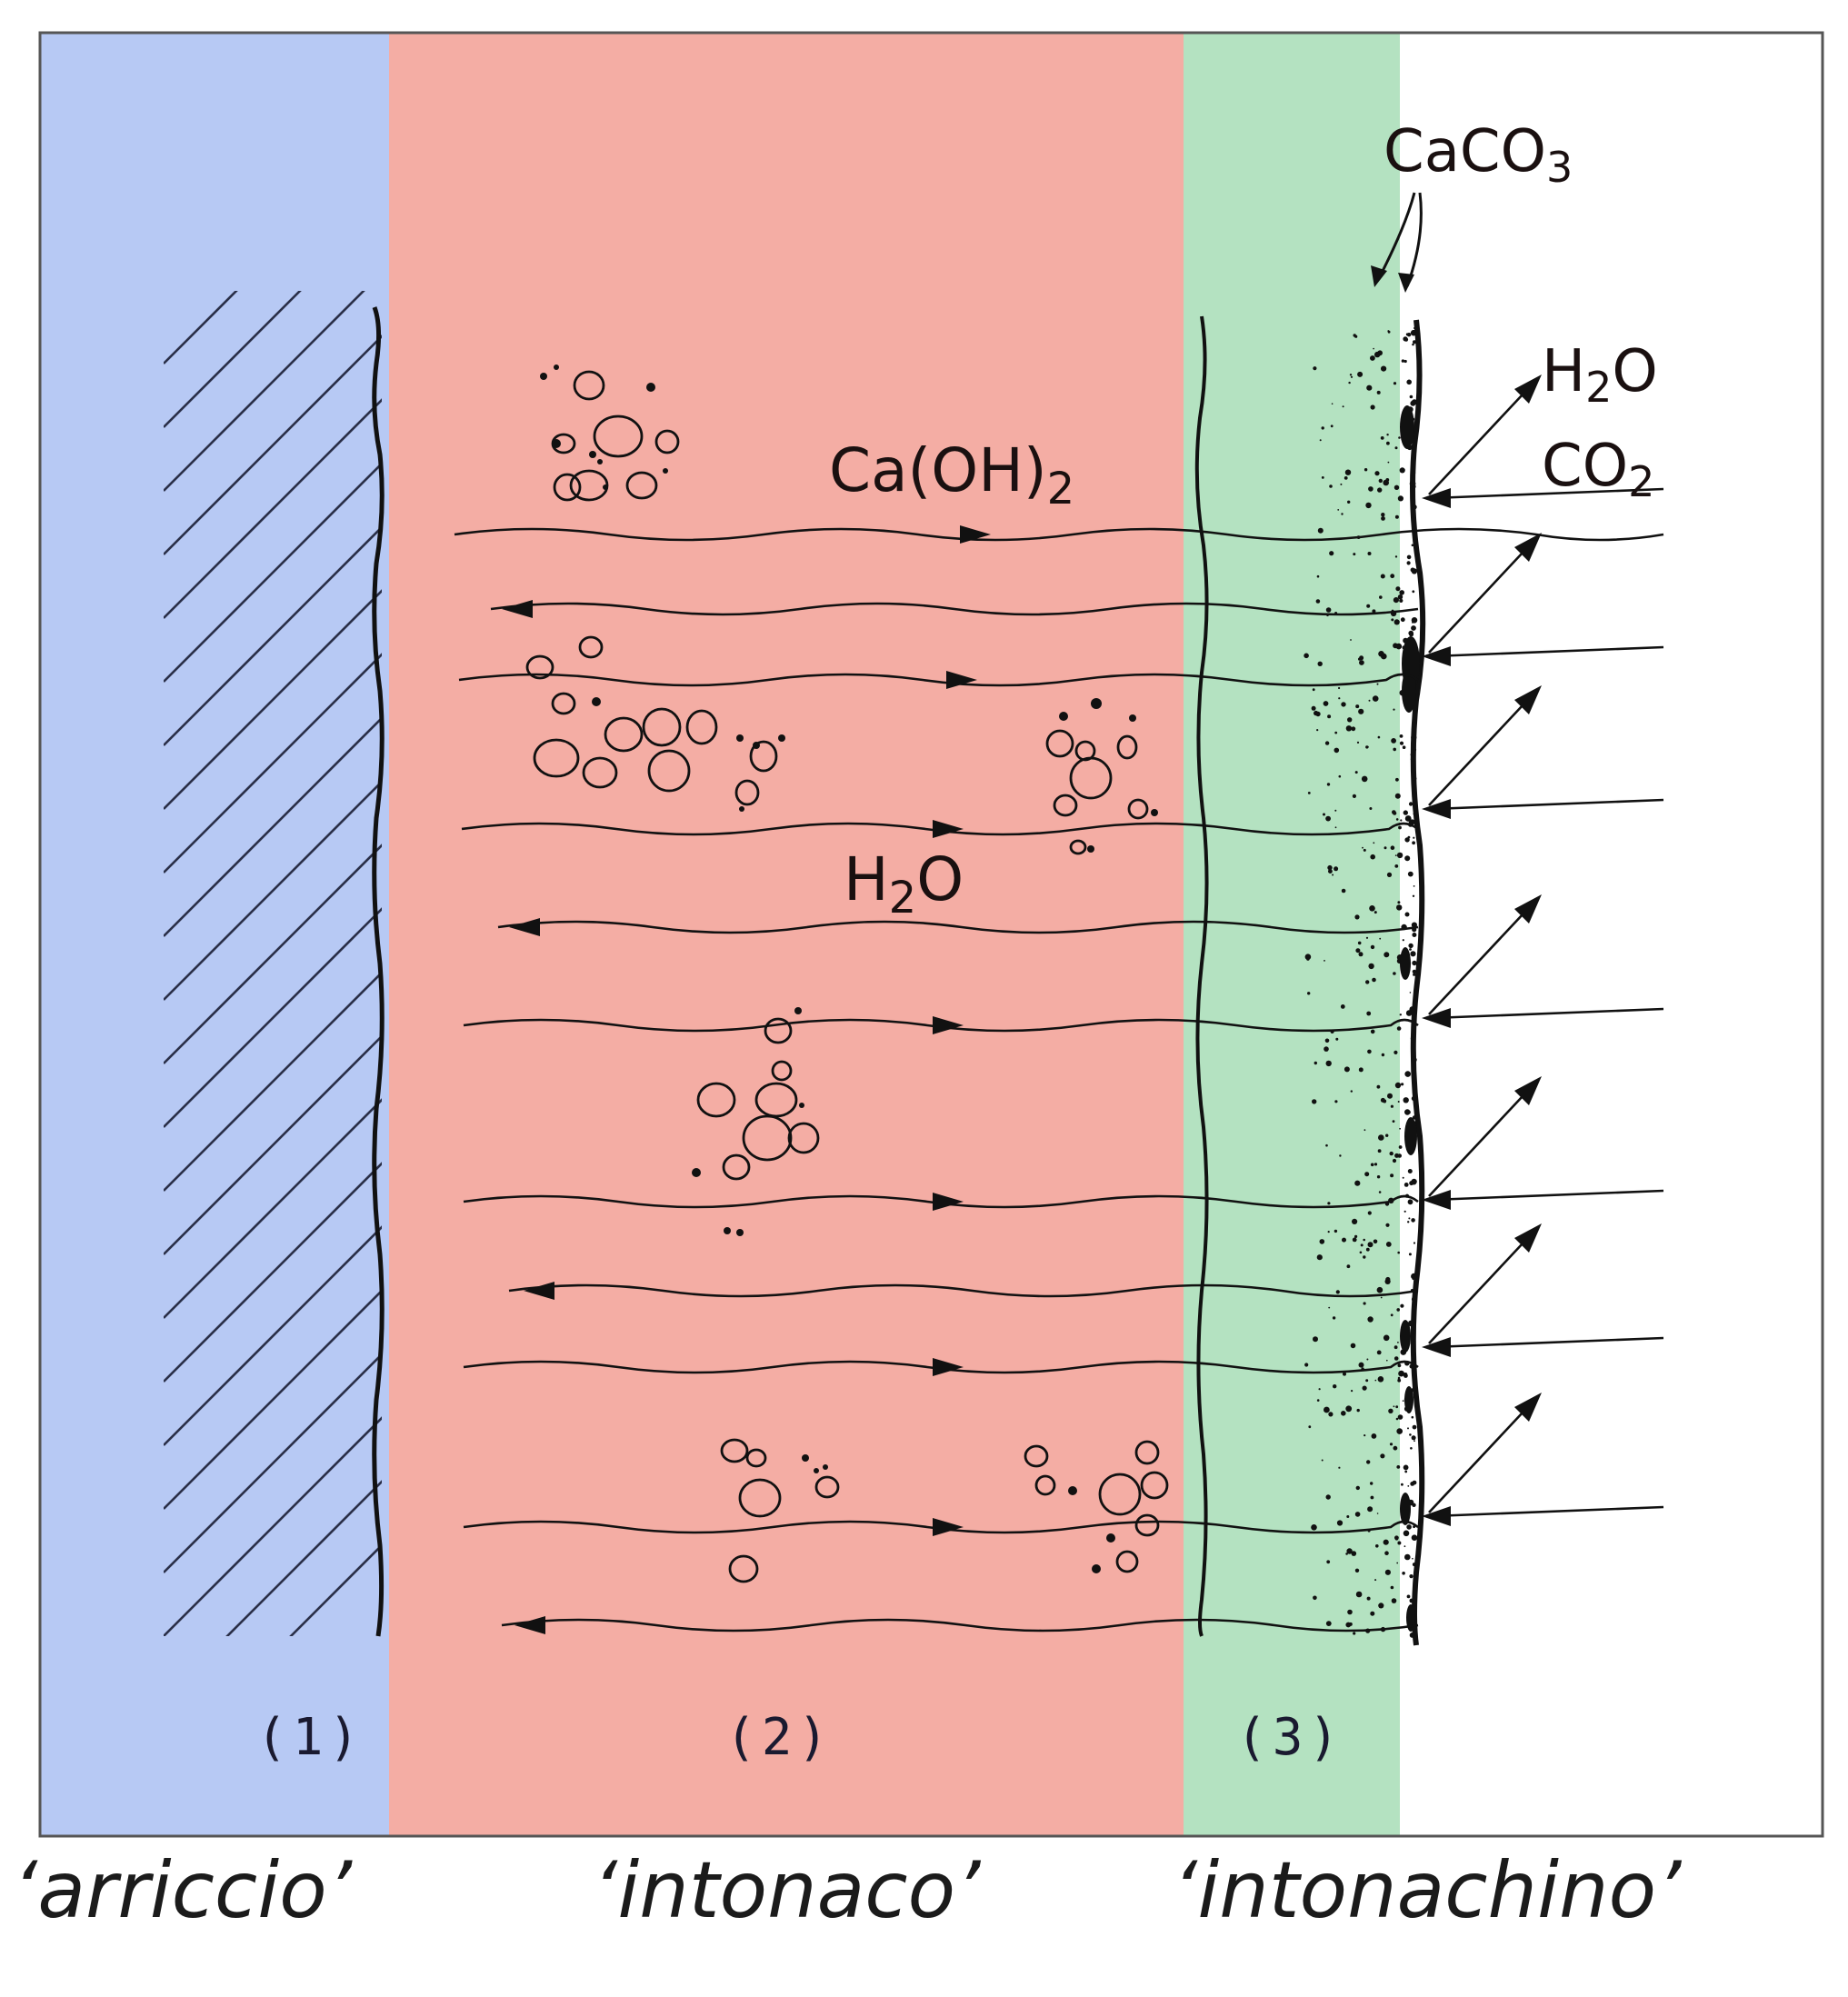  Describe the element at coordinates (1482, 950) in the screenshot. I see `exterior-arrow-heads` at that location.